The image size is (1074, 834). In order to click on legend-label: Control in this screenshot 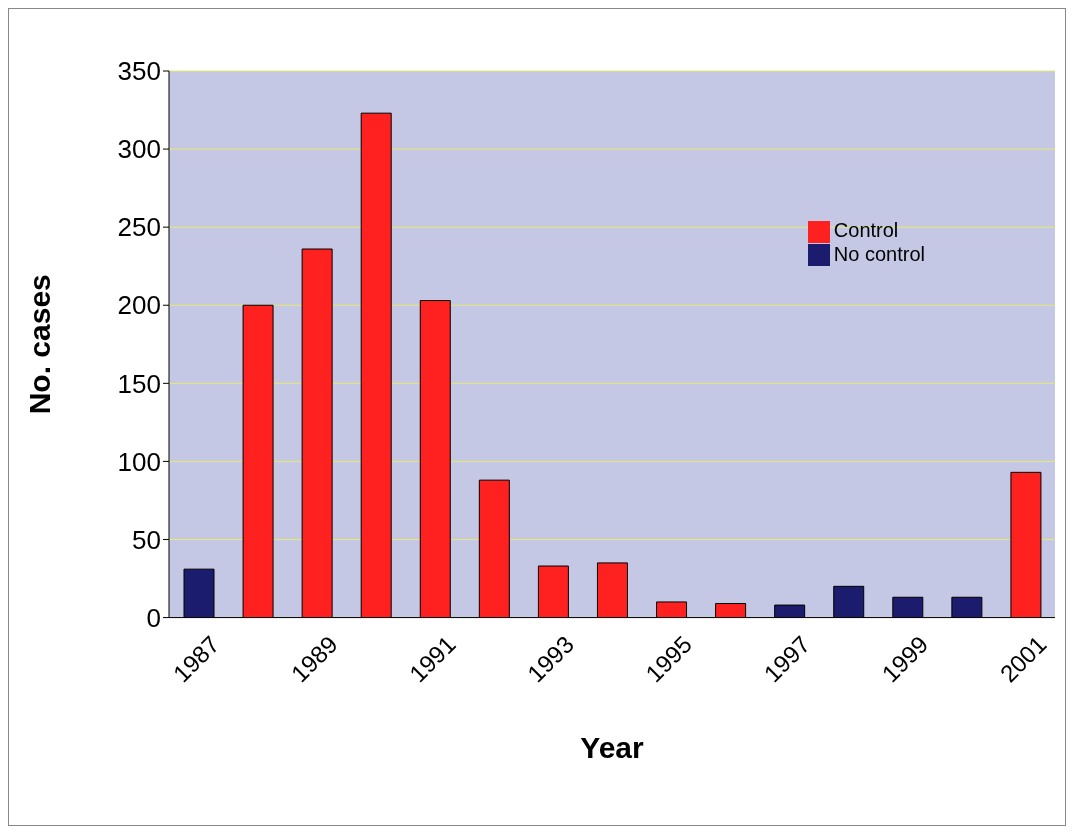, I will do `click(866, 230)`.